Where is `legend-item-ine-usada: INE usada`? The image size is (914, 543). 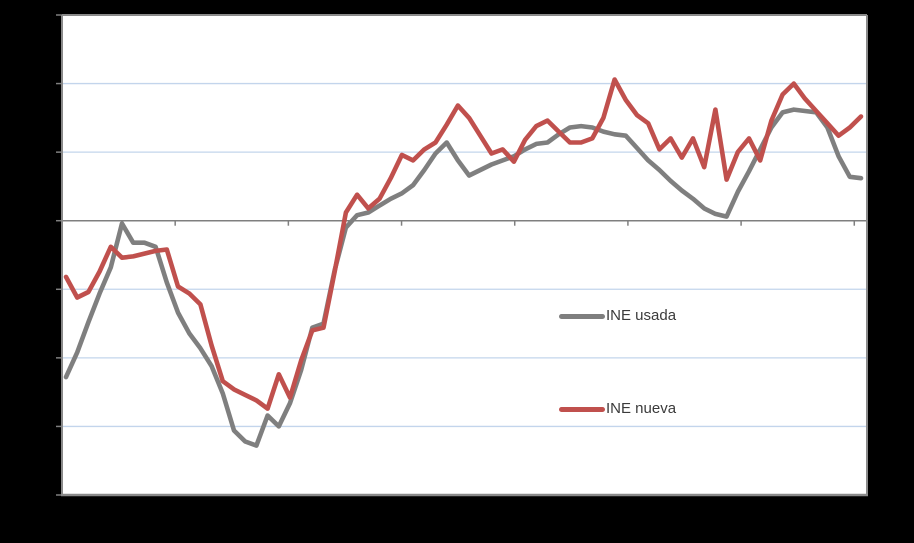
legend-item-ine-usada: INE usada is located at coordinates (617, 316).